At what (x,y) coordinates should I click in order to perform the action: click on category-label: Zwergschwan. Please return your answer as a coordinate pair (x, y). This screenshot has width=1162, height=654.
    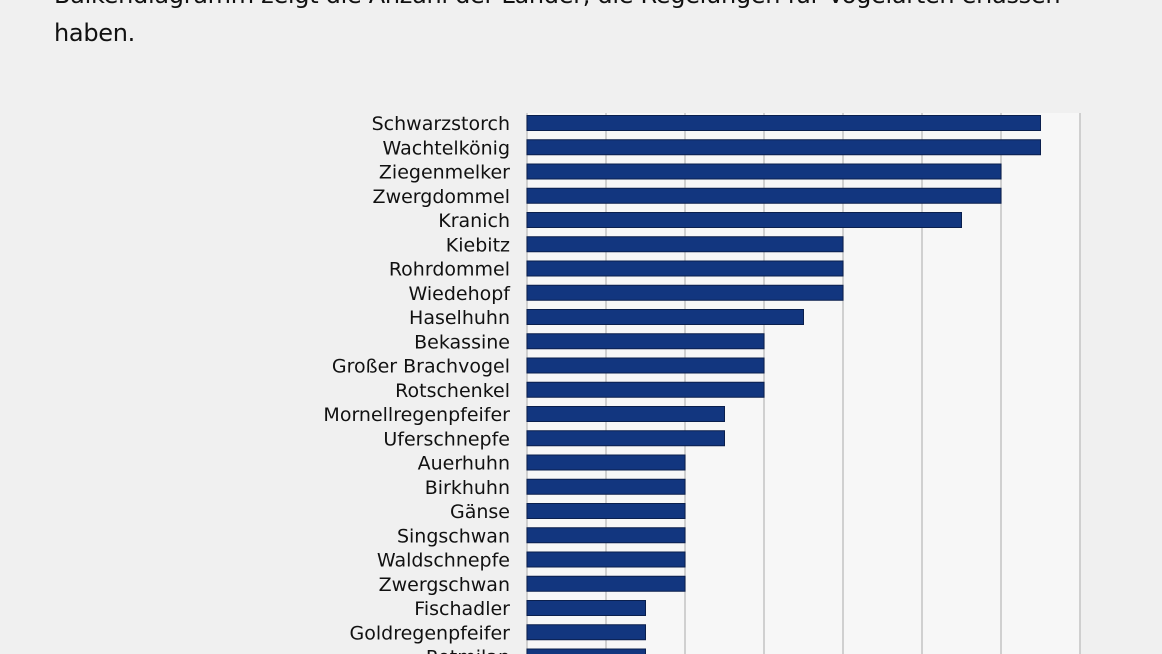
    Looking at the image, I should click on (444, 585).